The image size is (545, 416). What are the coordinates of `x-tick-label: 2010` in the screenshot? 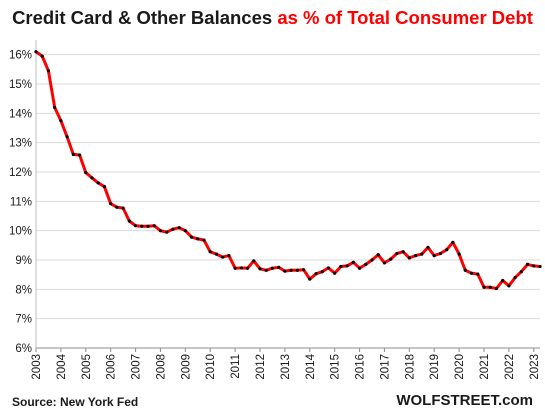 It's located at (211, 367).